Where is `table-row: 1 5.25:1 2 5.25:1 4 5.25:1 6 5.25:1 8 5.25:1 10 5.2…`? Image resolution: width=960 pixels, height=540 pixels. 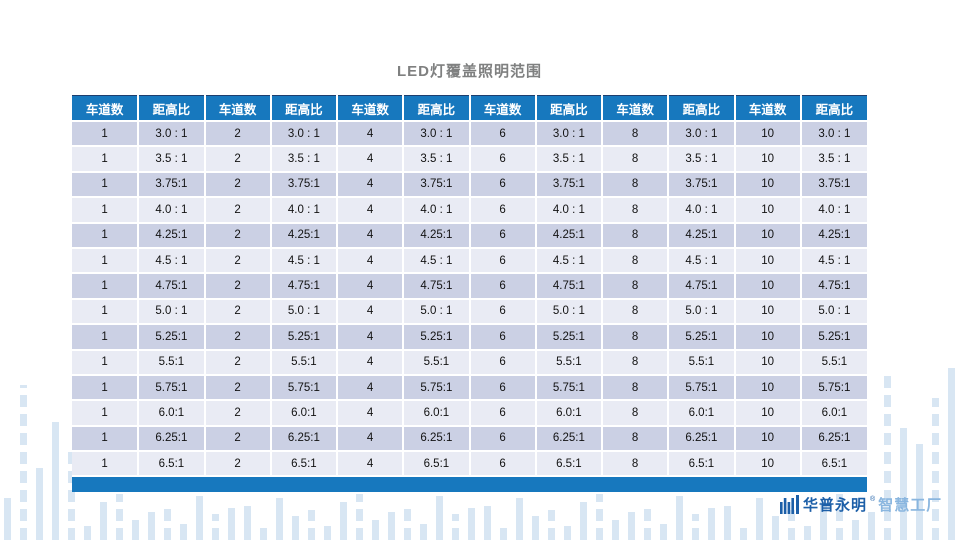 table-row: 1 5.25:1 2 5.25:1 4 5.25:1 6 5.25:1 8 5.25:1 10 5.2… is located at coordinates (469, 337).